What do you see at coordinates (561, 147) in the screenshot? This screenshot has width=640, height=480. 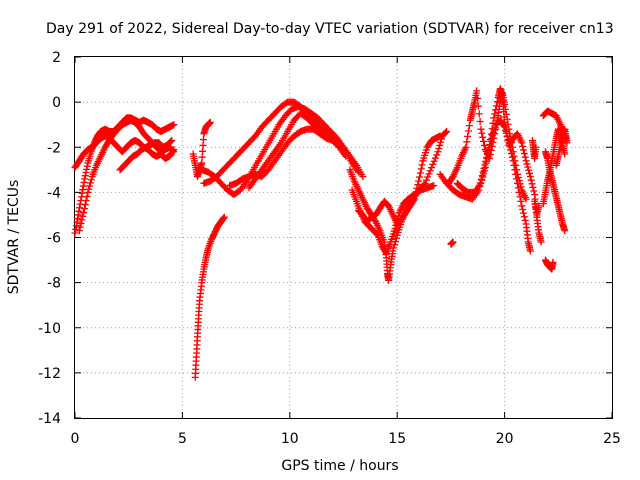 I see `series-arc24` at bounding box center [561, 147].